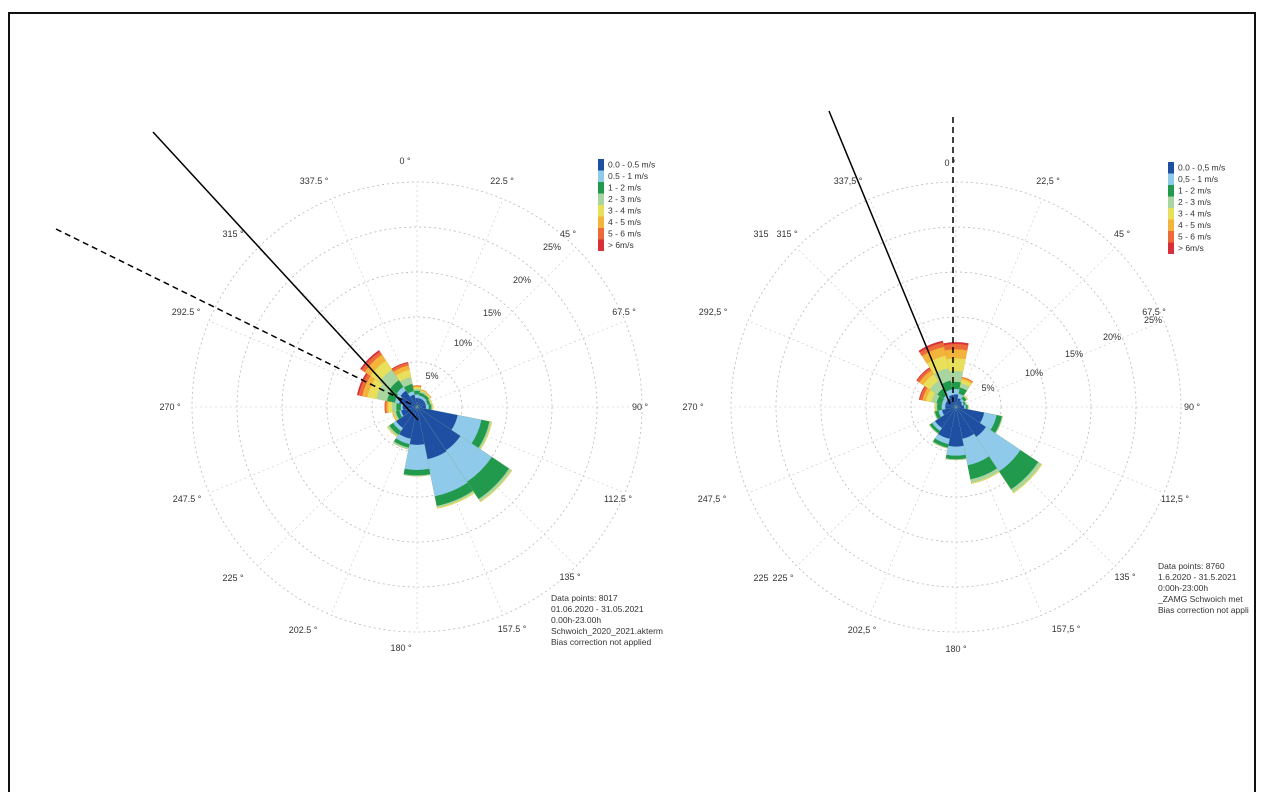  I want to click on info-line: Bias correction not appli, so click(1203, 610).